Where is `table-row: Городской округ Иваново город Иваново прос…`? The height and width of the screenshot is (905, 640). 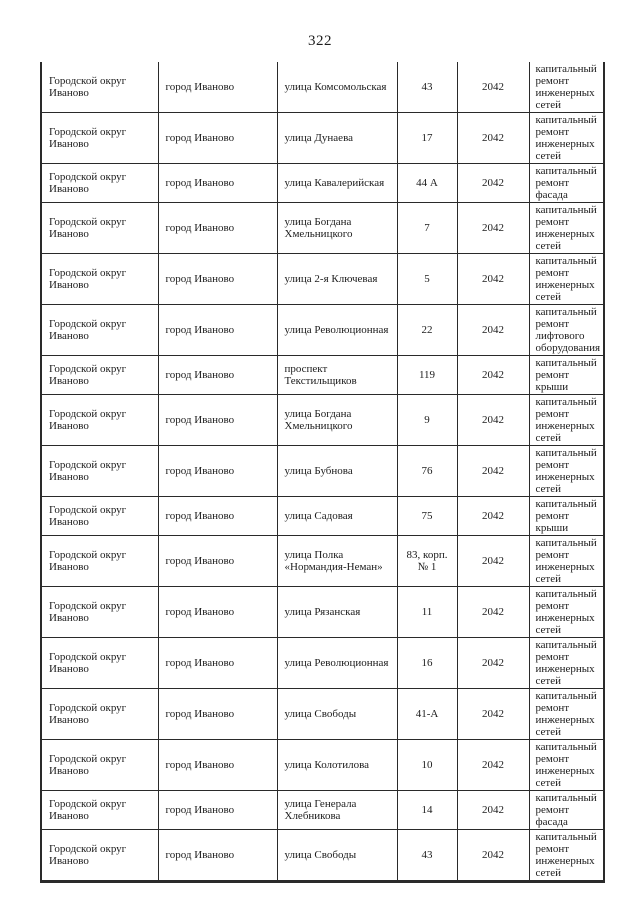
table-row: Городской округ Иваново город Иваново прос… is located at coordinates (322, 375).